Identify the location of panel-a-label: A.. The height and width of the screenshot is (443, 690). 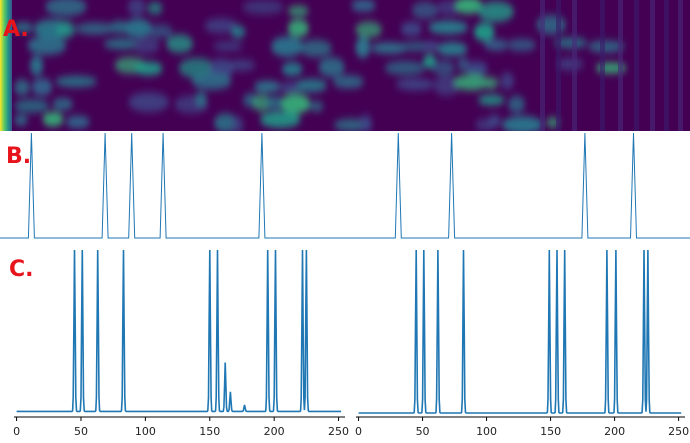
(16, 29).